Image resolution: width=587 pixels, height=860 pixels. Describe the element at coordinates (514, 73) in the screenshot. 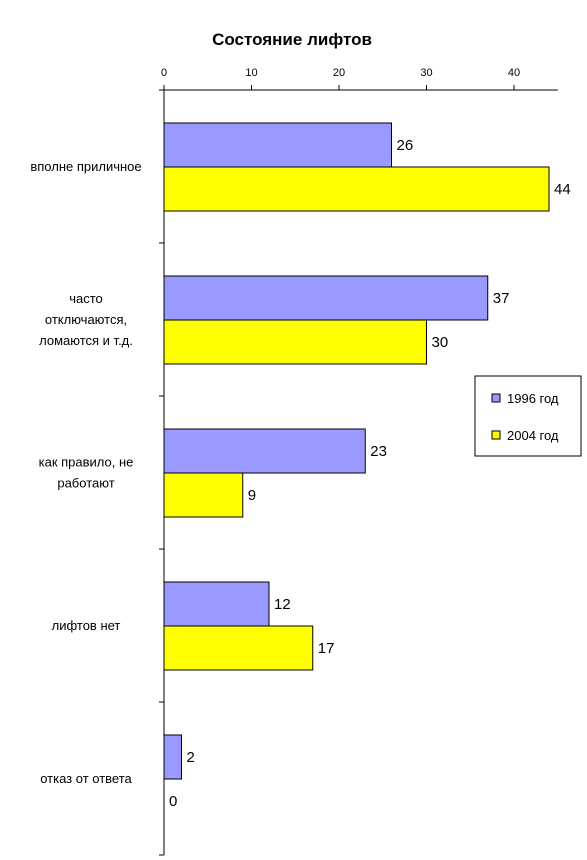

I see `x-tick-label: 40` at that location.